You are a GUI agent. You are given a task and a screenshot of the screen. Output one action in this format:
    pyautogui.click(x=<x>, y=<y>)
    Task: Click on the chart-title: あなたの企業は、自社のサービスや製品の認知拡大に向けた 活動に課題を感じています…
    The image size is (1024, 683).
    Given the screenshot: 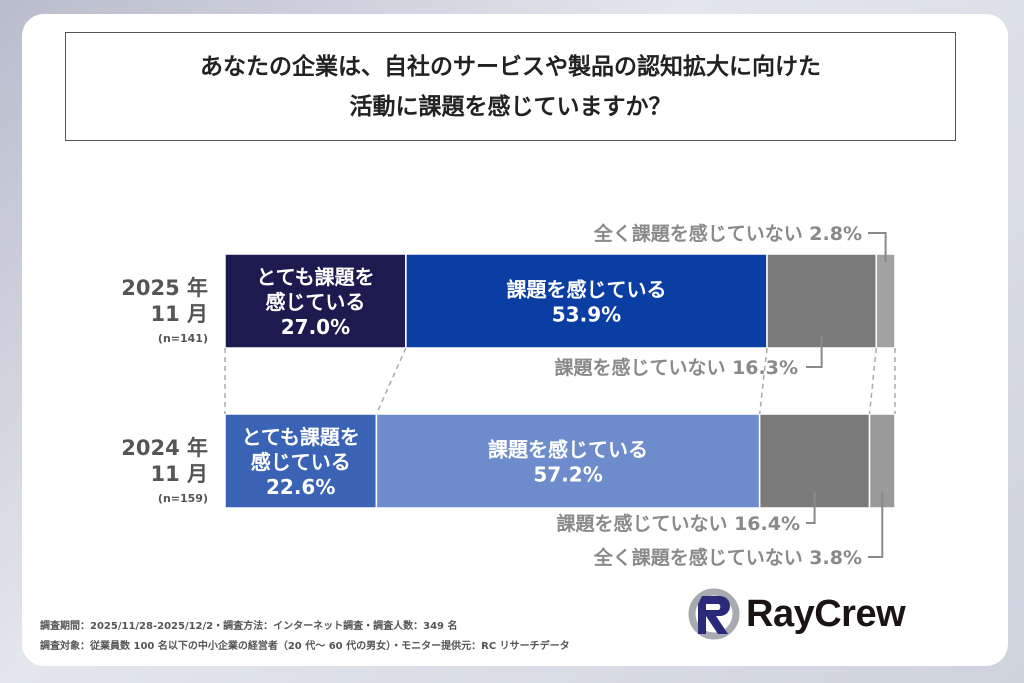 What is the action you would take?
    pyautogui.click(x=510, y=86)
    